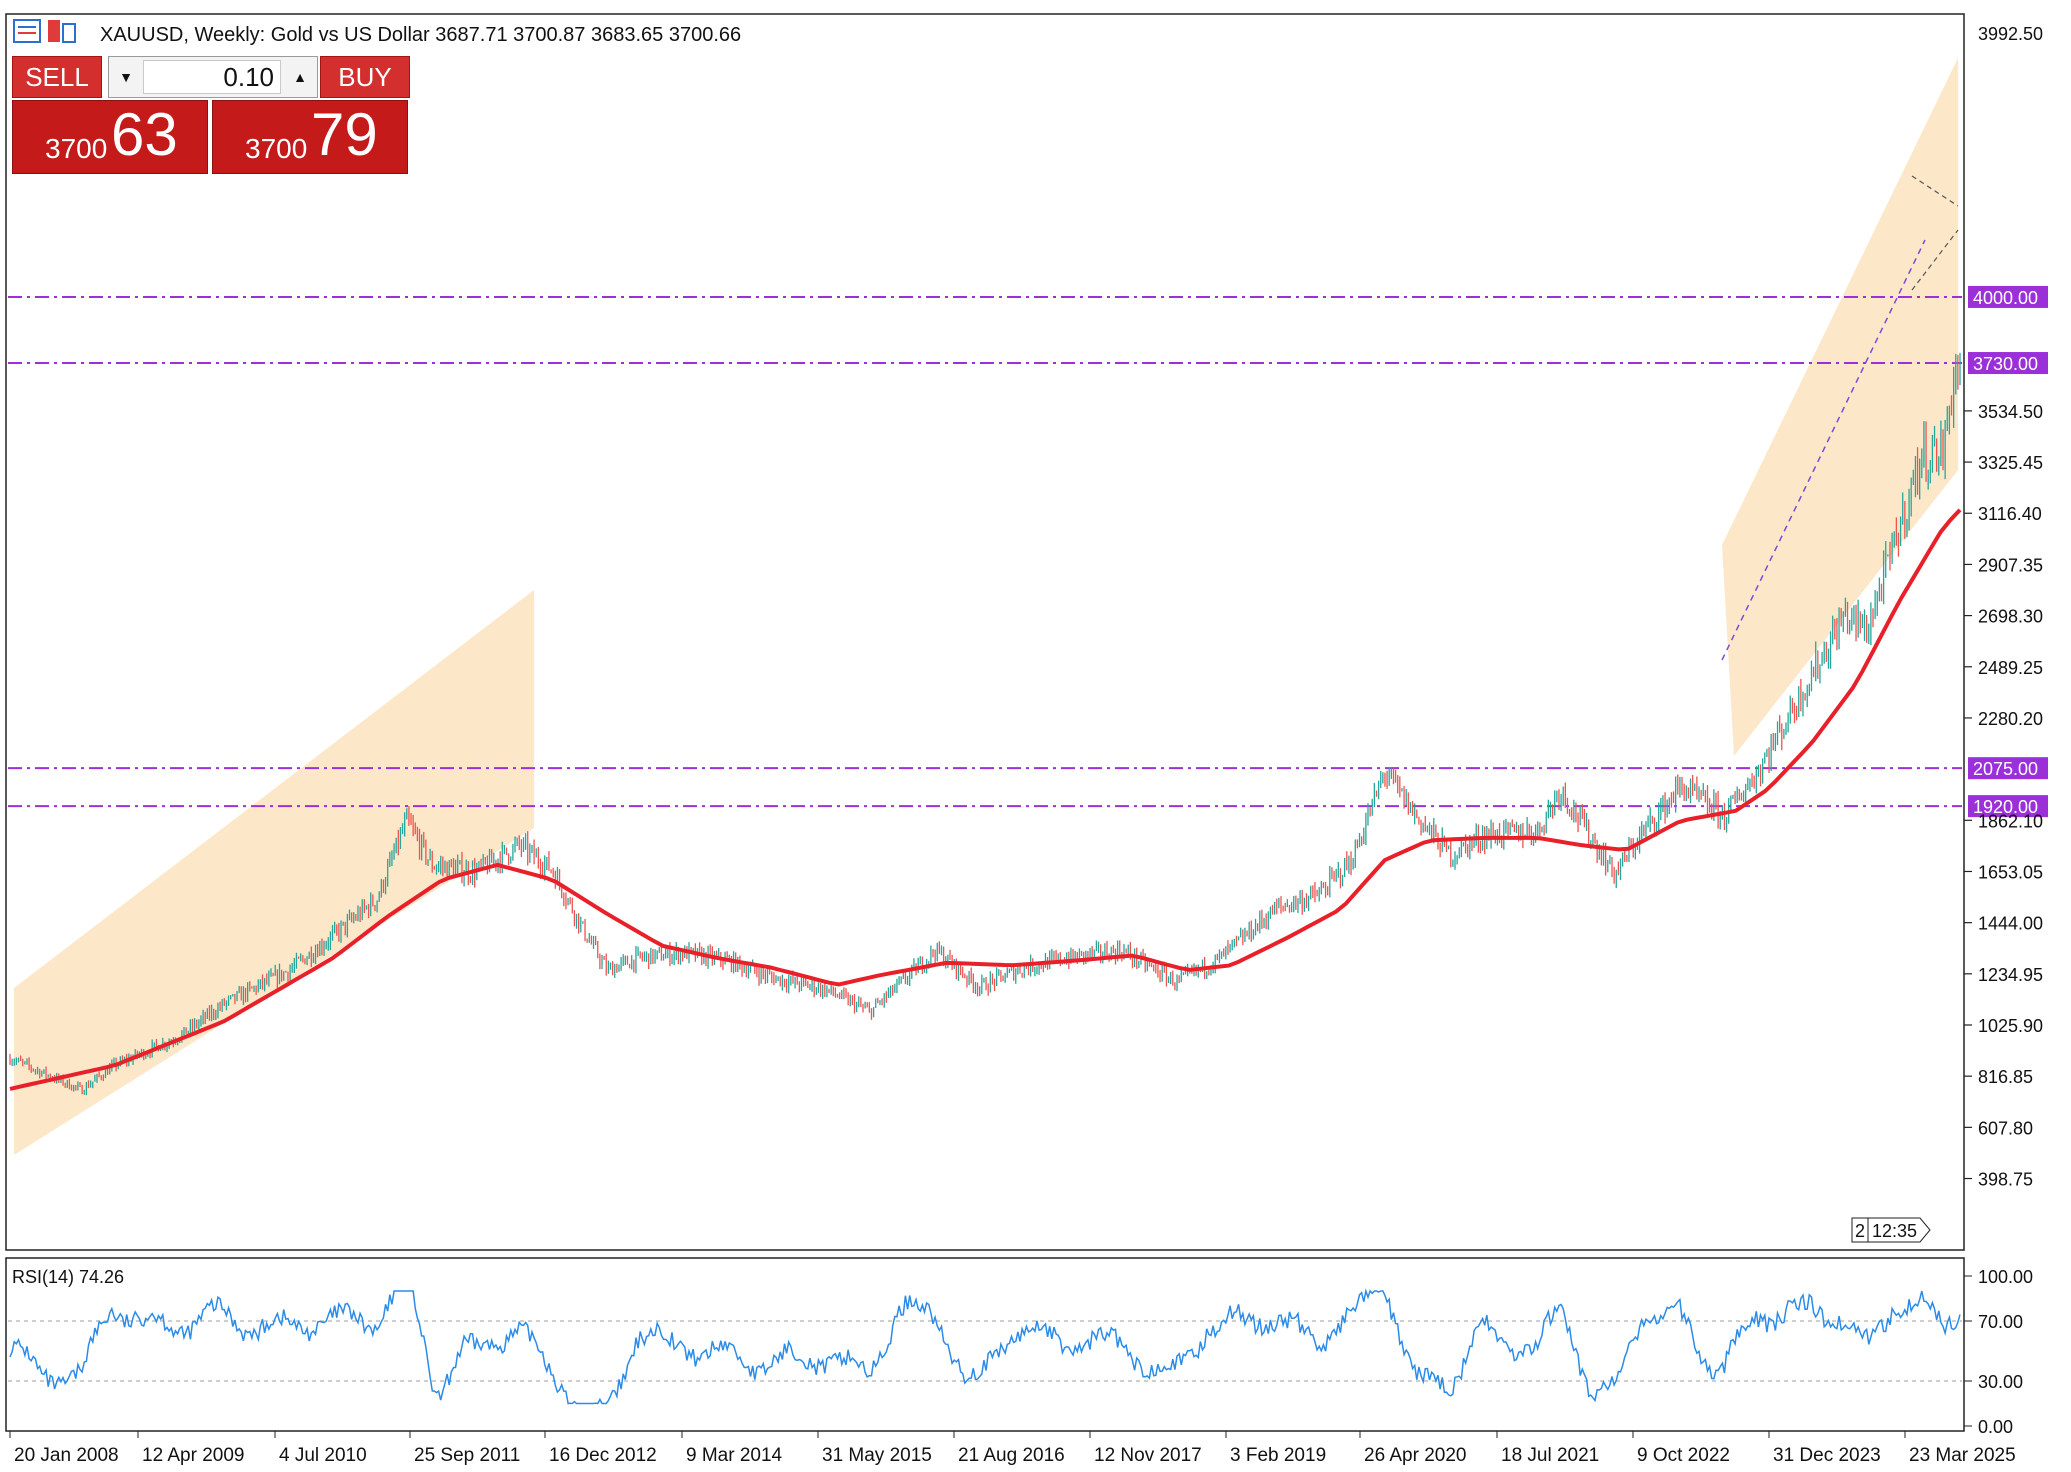 The image size is (2071, 1472). I want to click on time-tick-label: 25 Sep 2011, so click(467, 1455).